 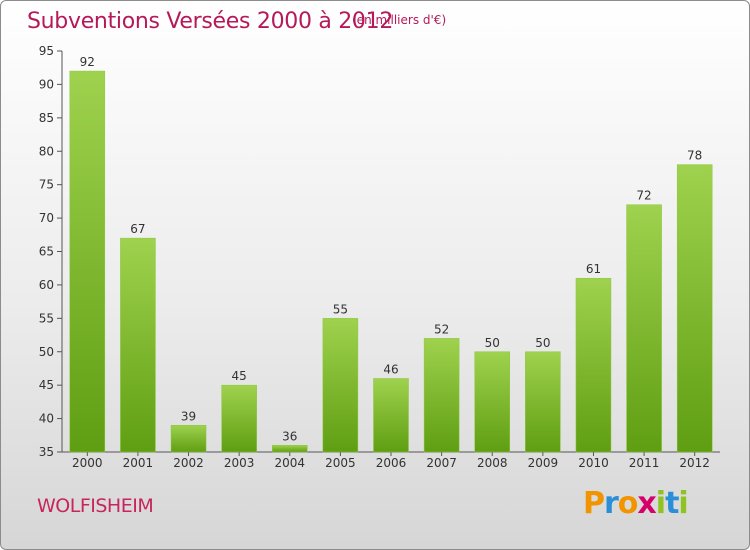 I want to click on brand-letter: x, so click(x=646, y=503).